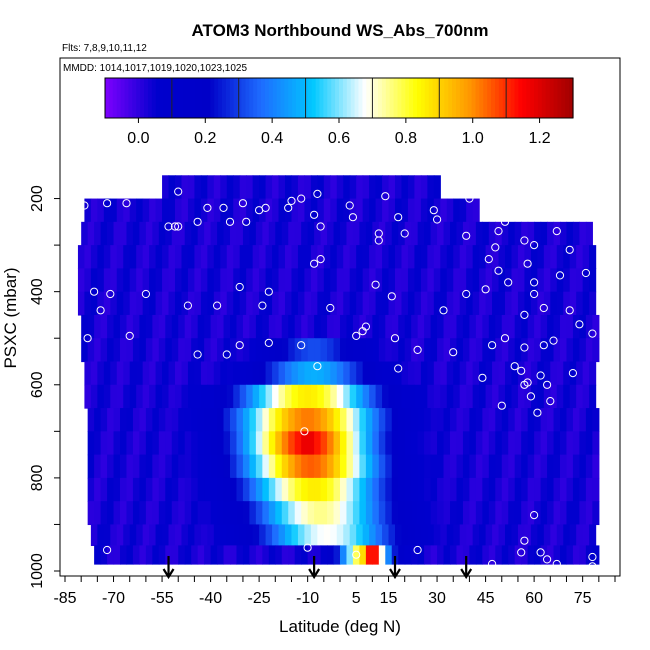  What do you see at coordinates (473, 138) in the screenshot?
I see `colorbar-tick-label: 1.0` at bounding box center [473, 138].